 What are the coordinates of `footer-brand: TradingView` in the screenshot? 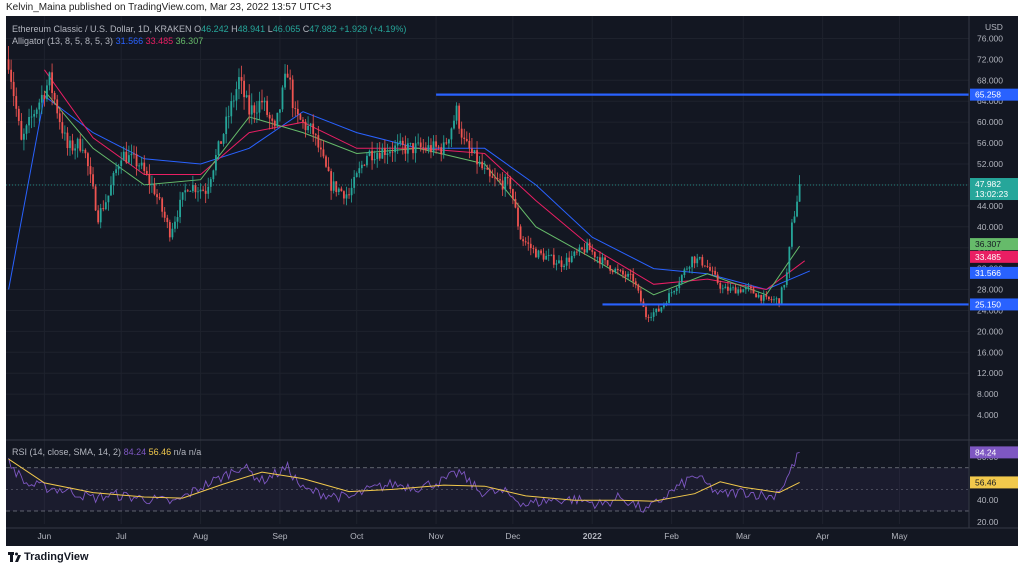 It's located at (56, 557).